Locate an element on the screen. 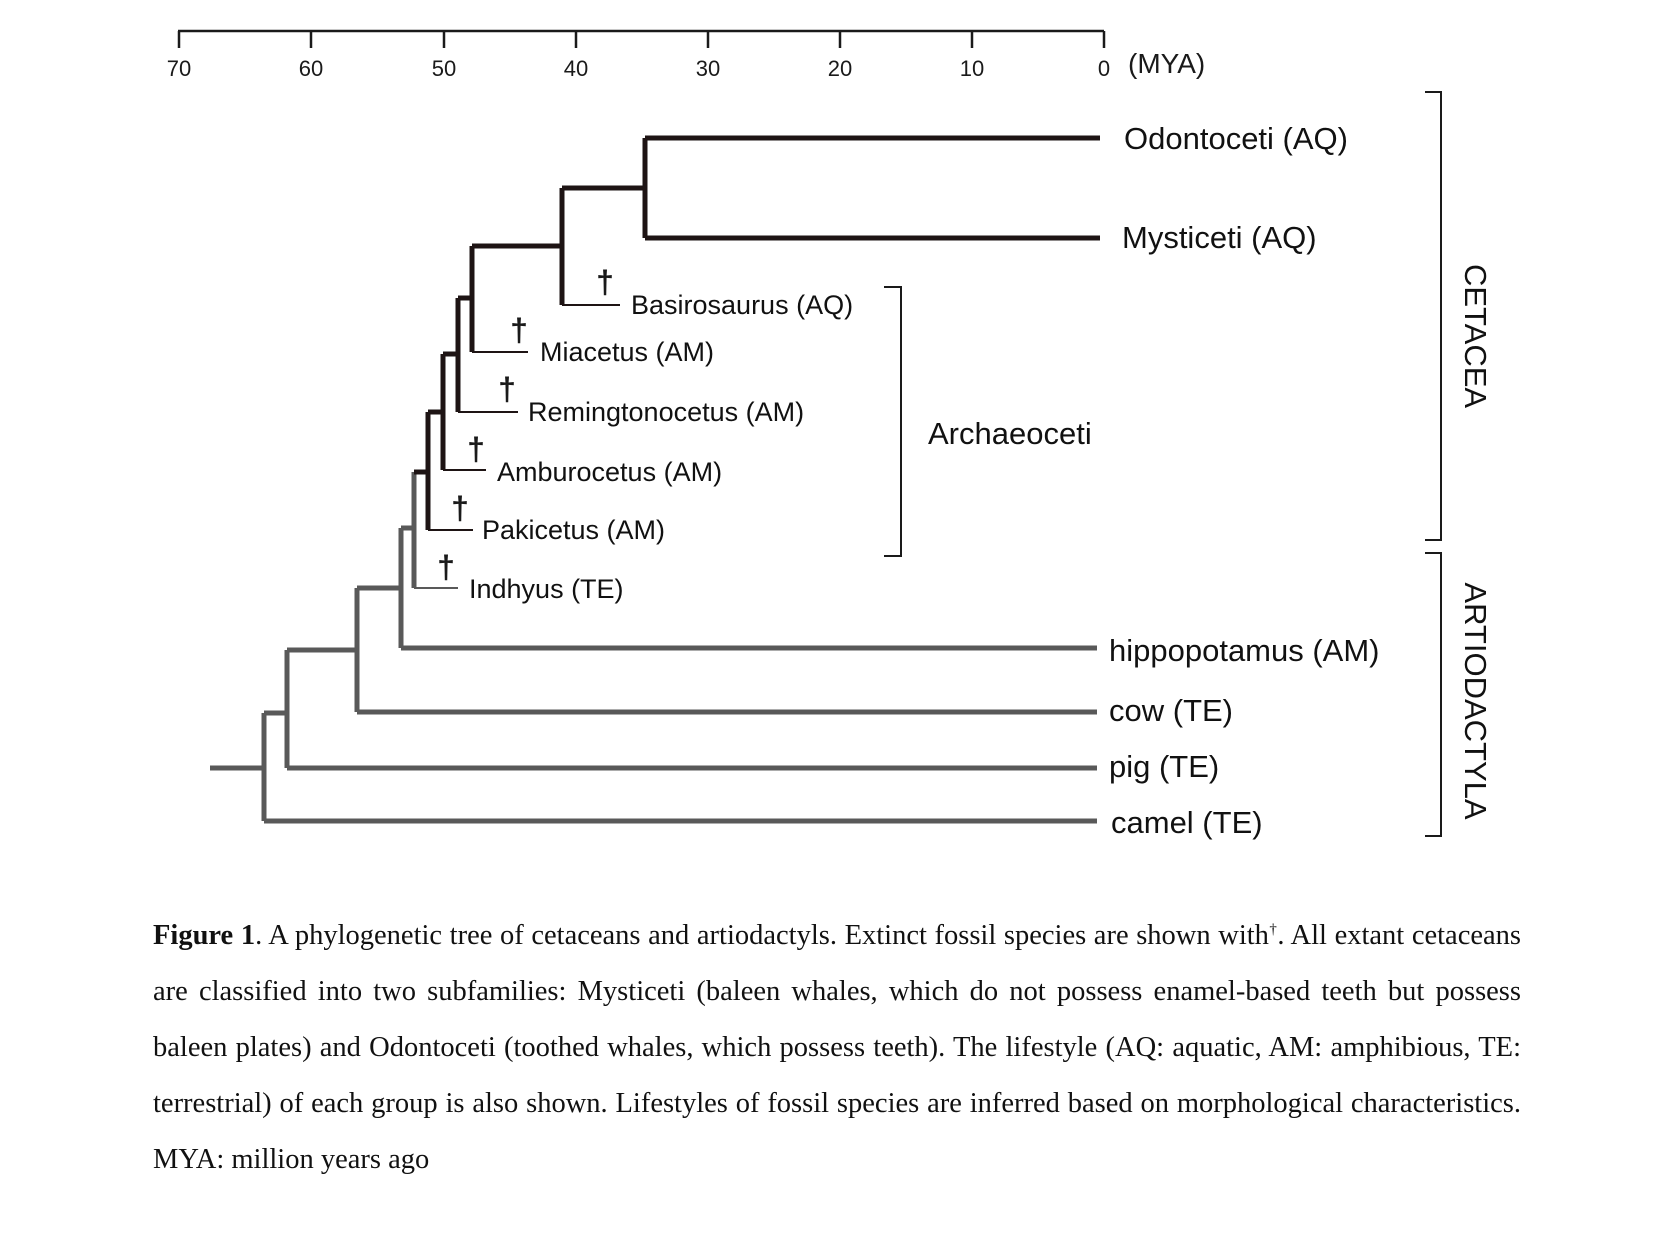 Image resolution: width=1653 pixels, height=1234 pixels. taxon-label-basilosaurus: Basirosaurus (AQ) is located at coordinates (742, 305).